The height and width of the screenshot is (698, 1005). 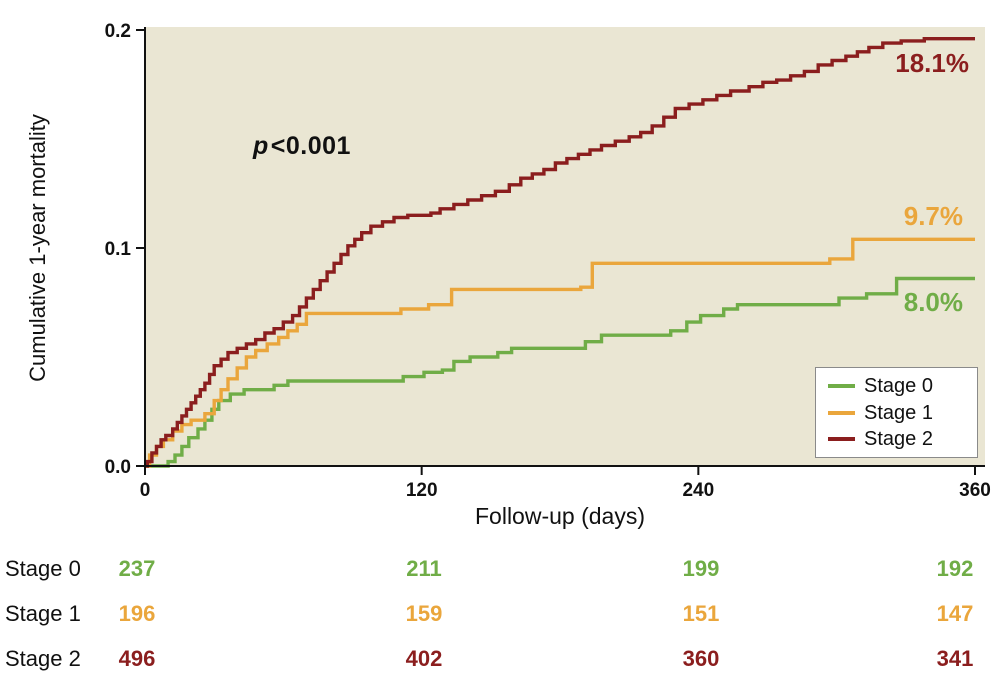 I want to click on legend-label-stage2: Stage 2, so click(x=898, y=439).